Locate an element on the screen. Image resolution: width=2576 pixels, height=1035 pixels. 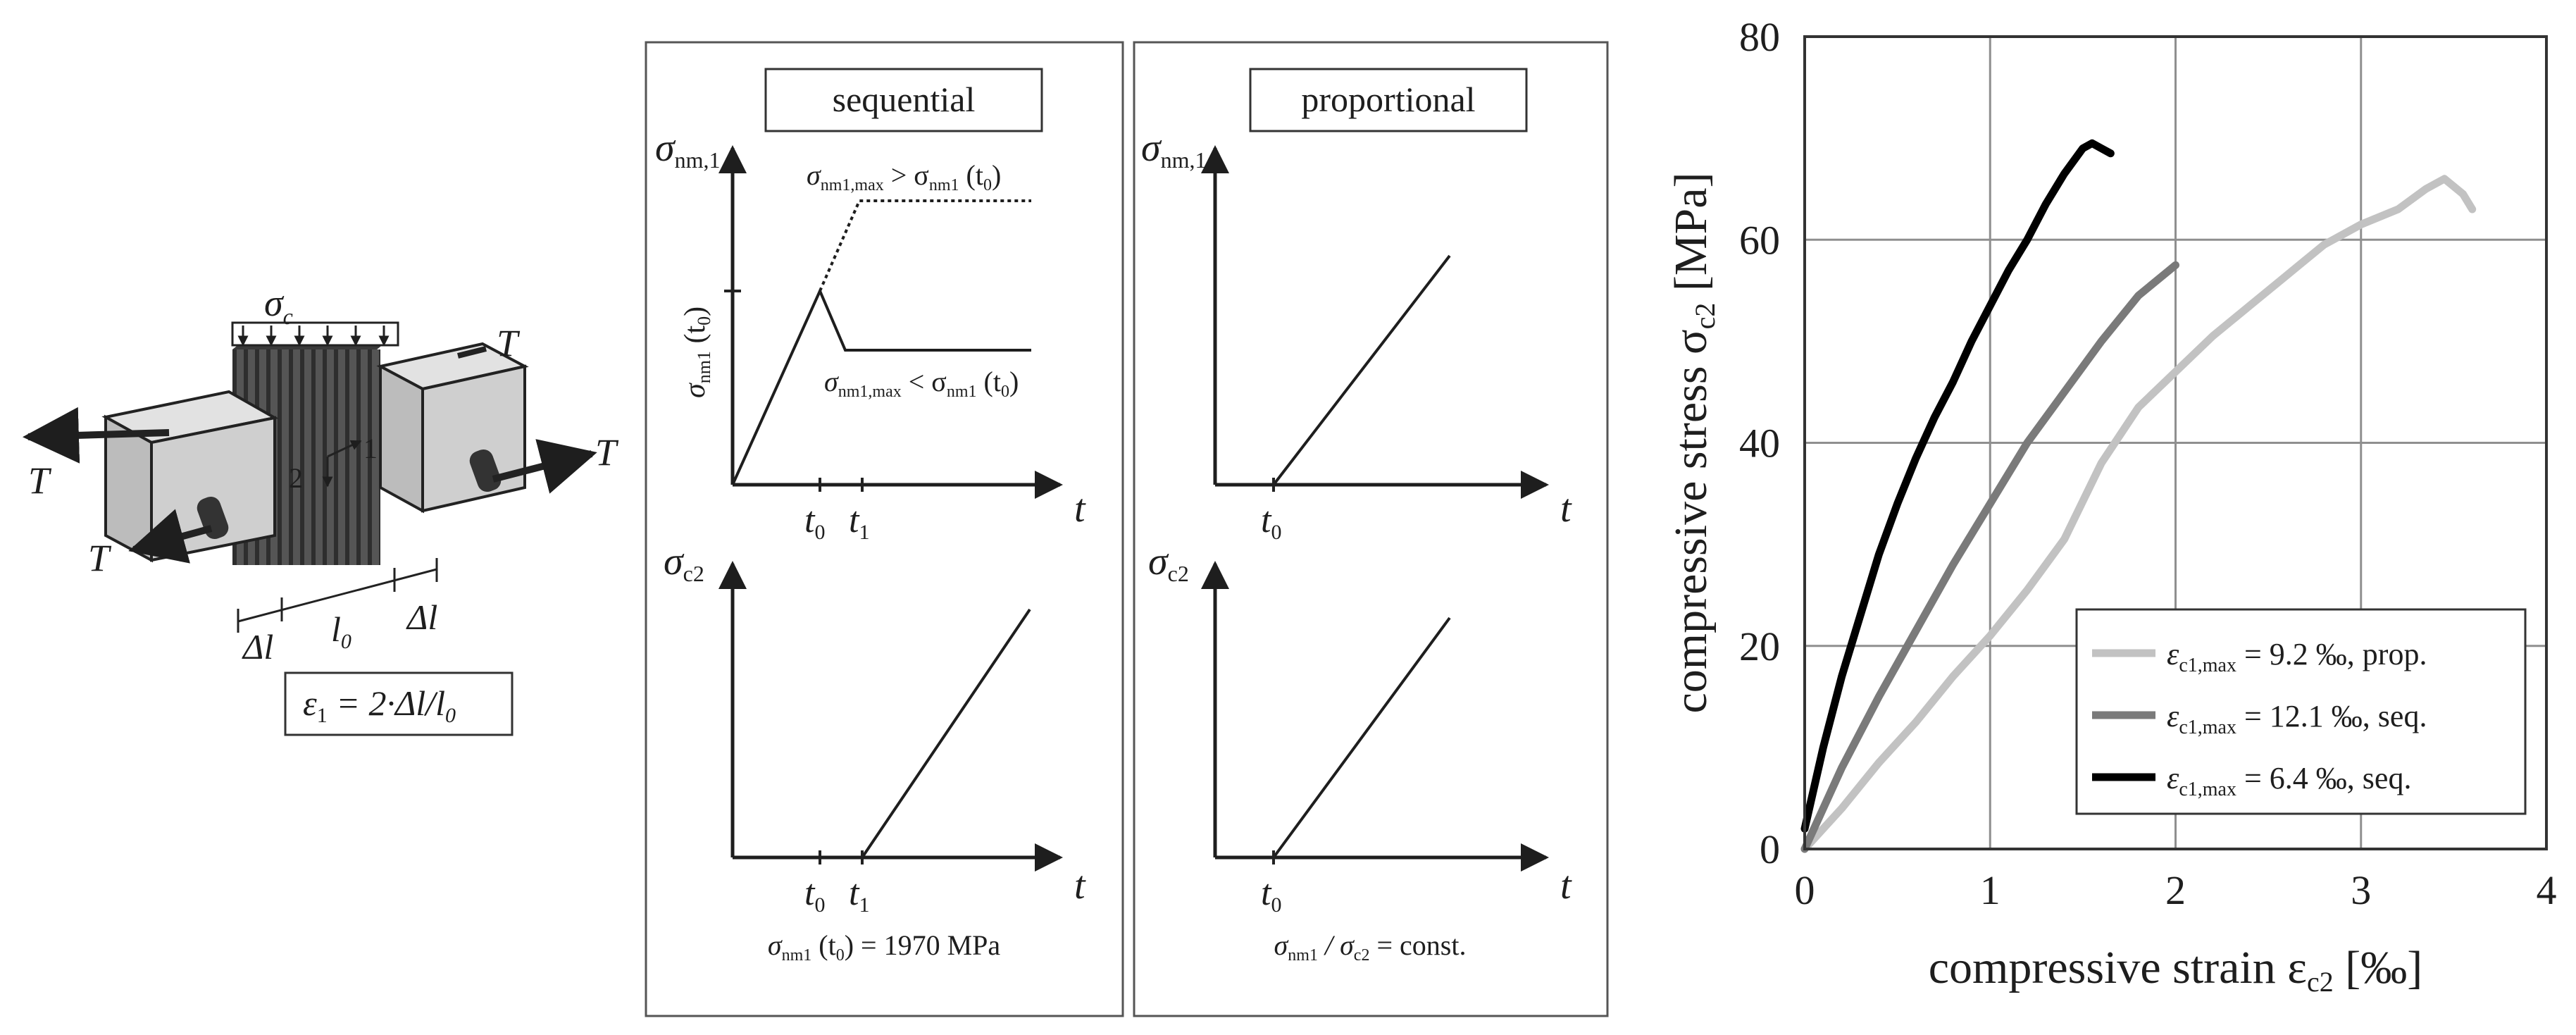
load-bar is located at coordinates (315, 334).